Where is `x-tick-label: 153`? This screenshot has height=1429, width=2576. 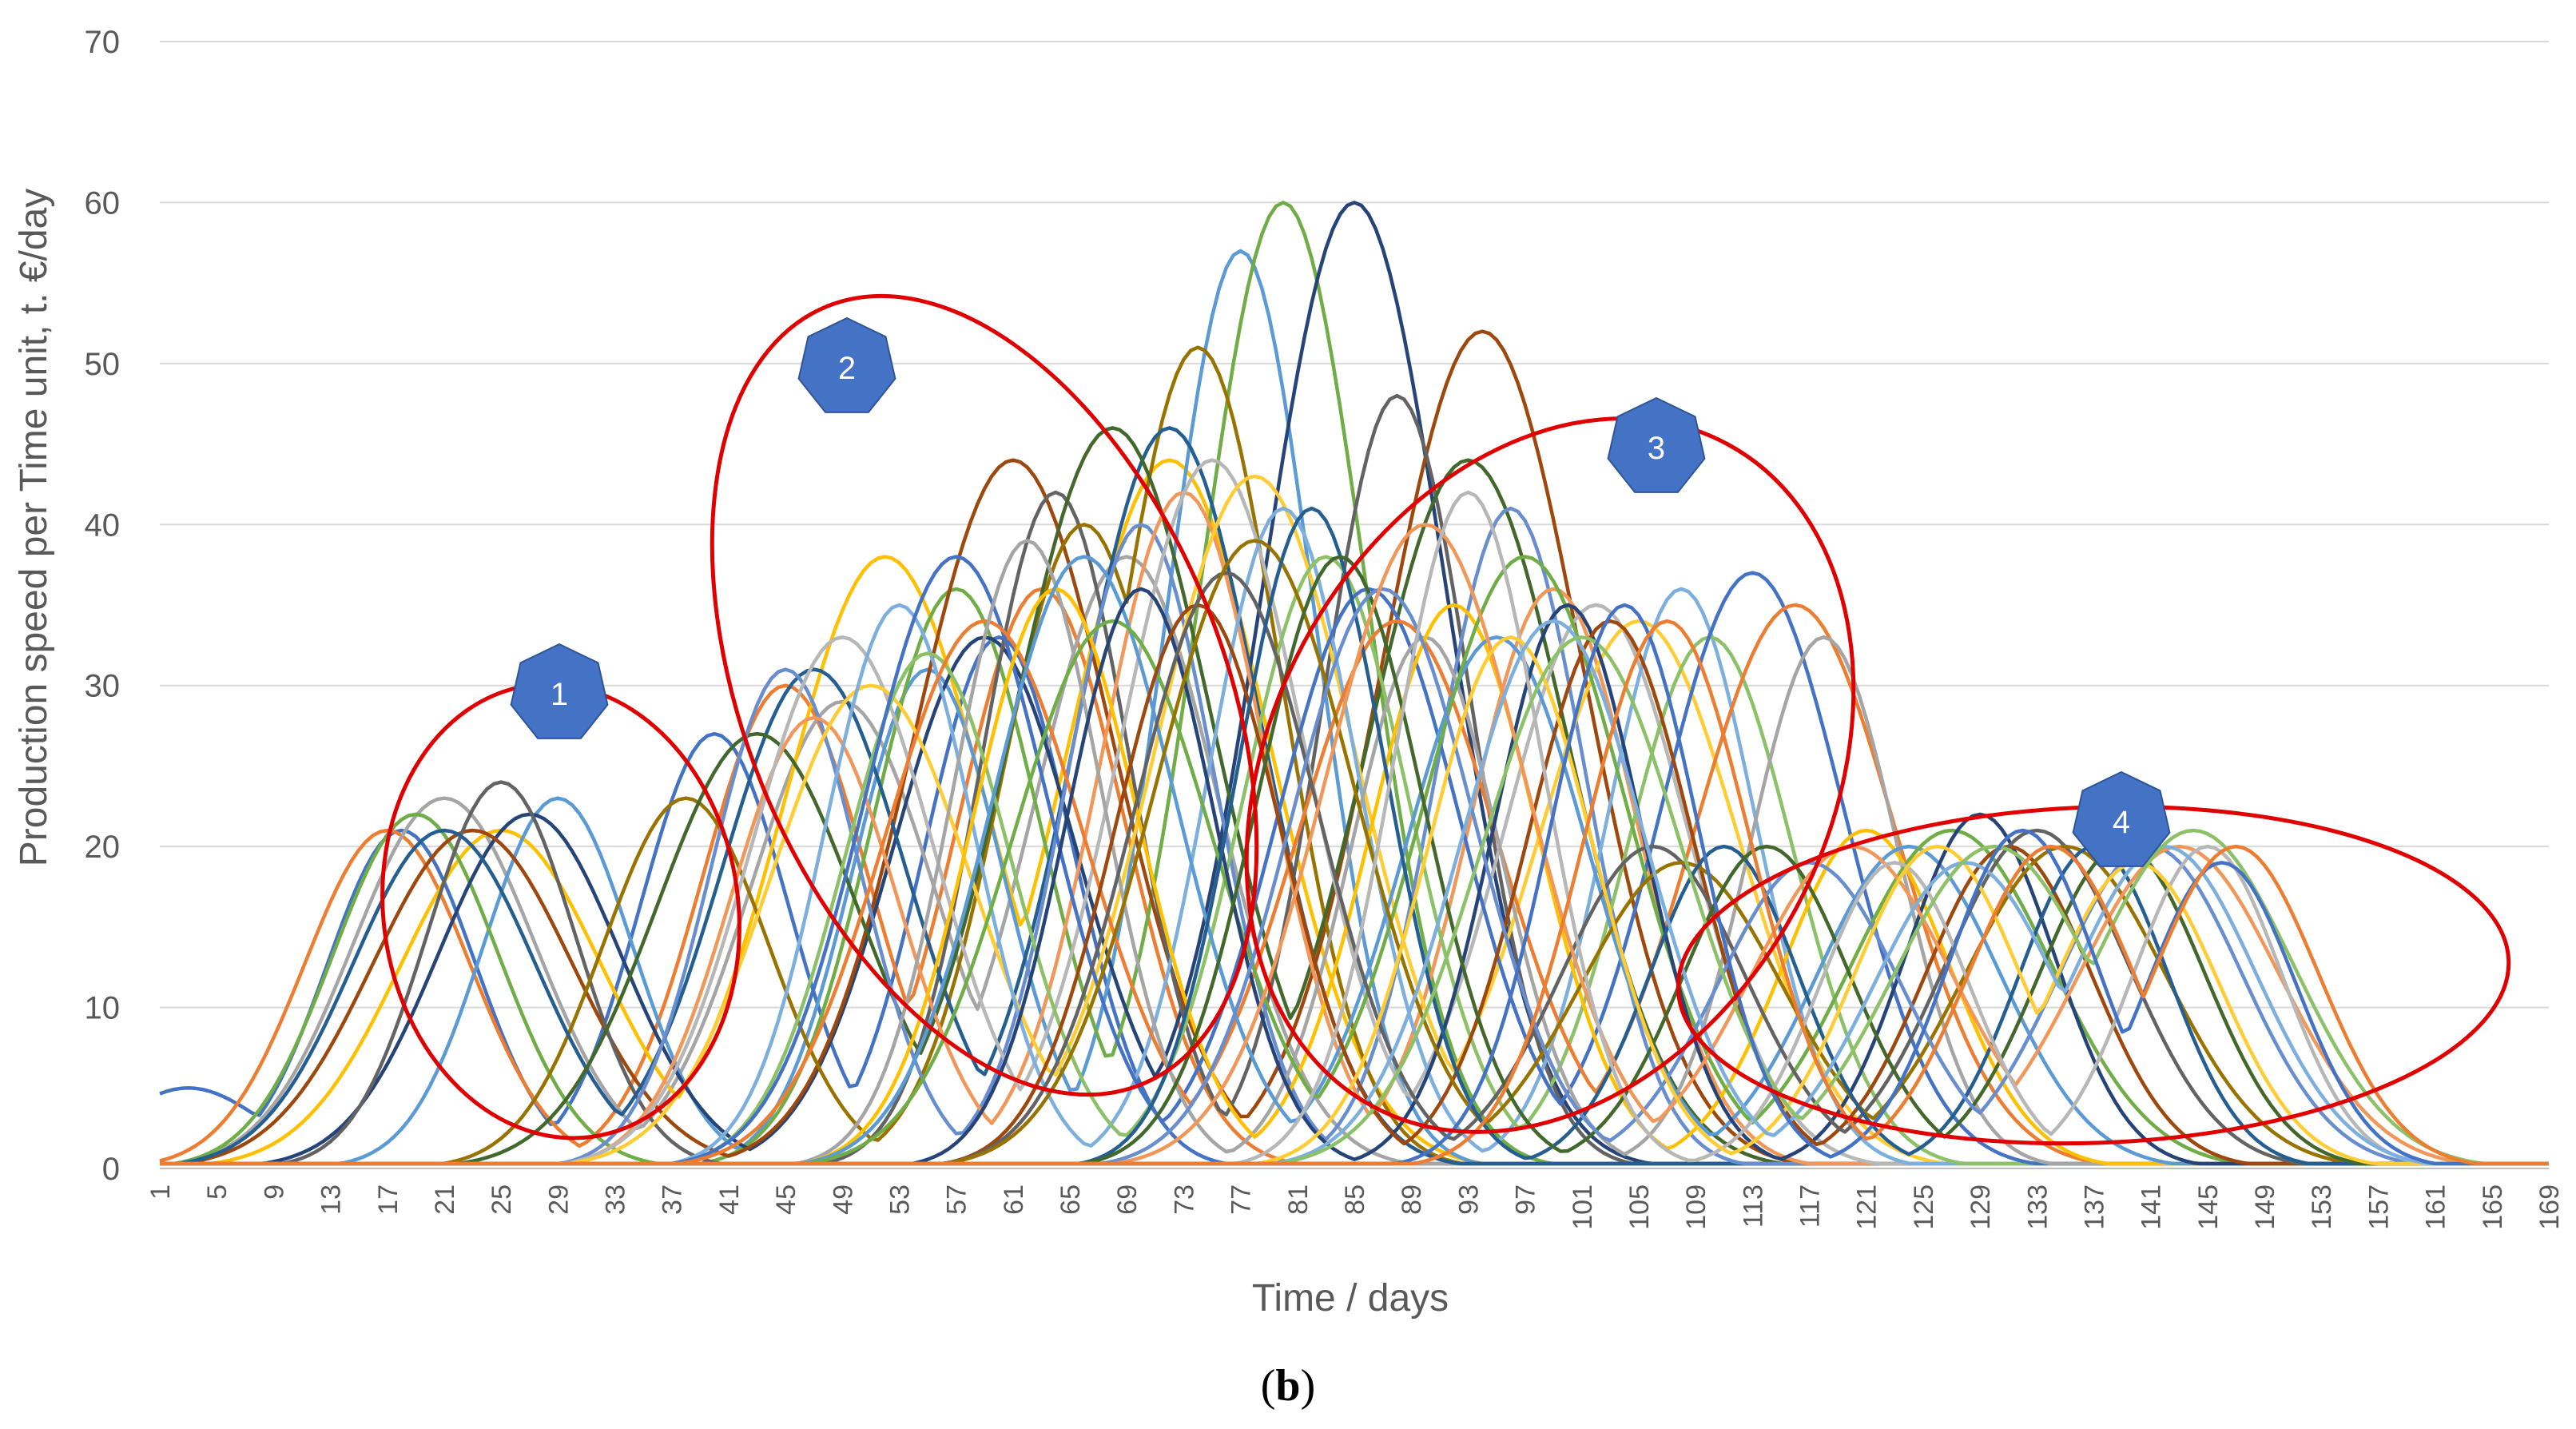
x-tick-label: 153 is located at coordinates (2322, 1207).